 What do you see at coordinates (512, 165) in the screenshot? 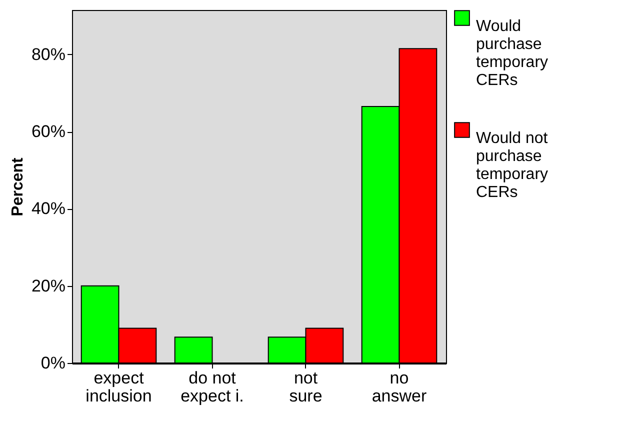
I see `legend-label: Would not purchase temporary CERs` at bounding box center [512, 165].